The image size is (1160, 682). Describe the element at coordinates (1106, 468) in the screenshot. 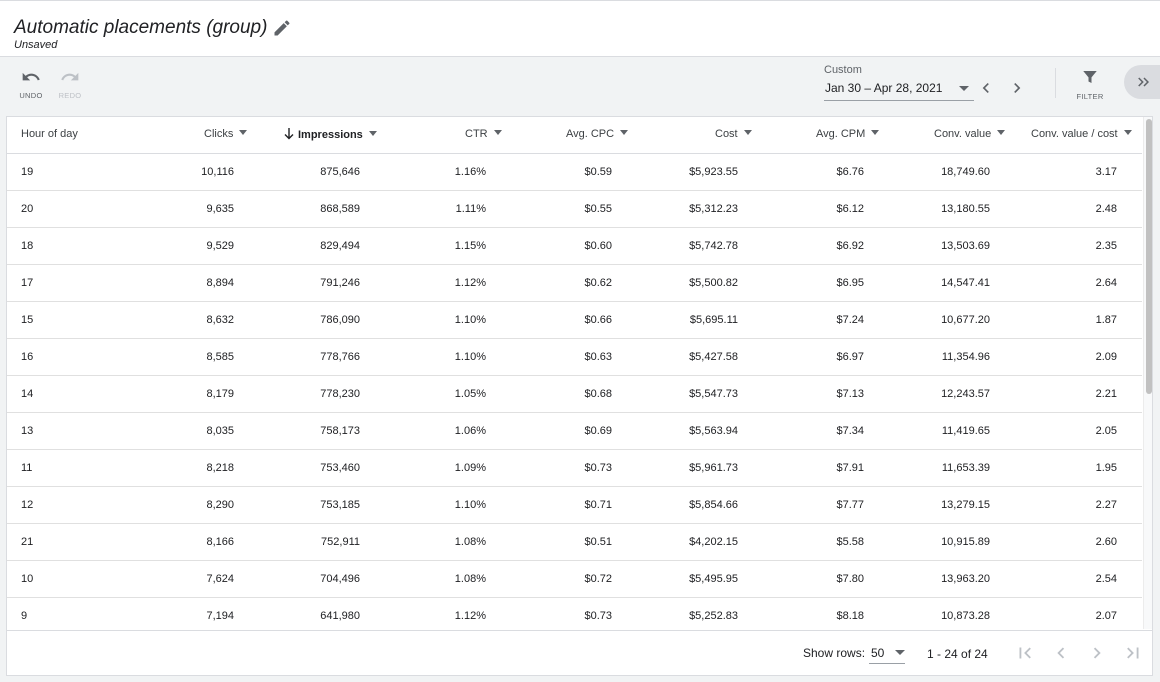

I see `table-cell: 1.95` at that location.